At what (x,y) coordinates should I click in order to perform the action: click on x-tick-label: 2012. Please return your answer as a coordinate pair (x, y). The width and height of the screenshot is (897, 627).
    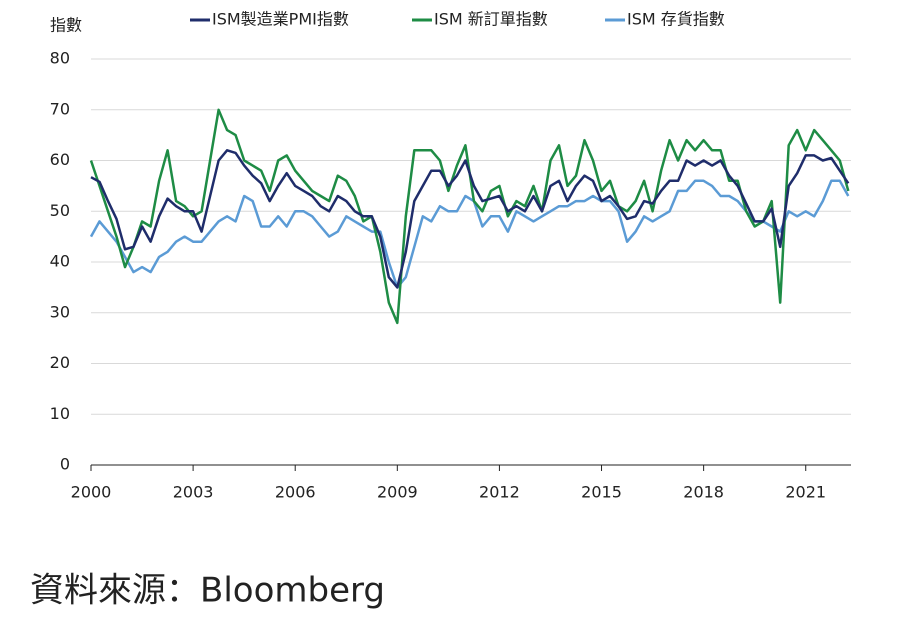
    Looking at the image, I should click on (499, 492).